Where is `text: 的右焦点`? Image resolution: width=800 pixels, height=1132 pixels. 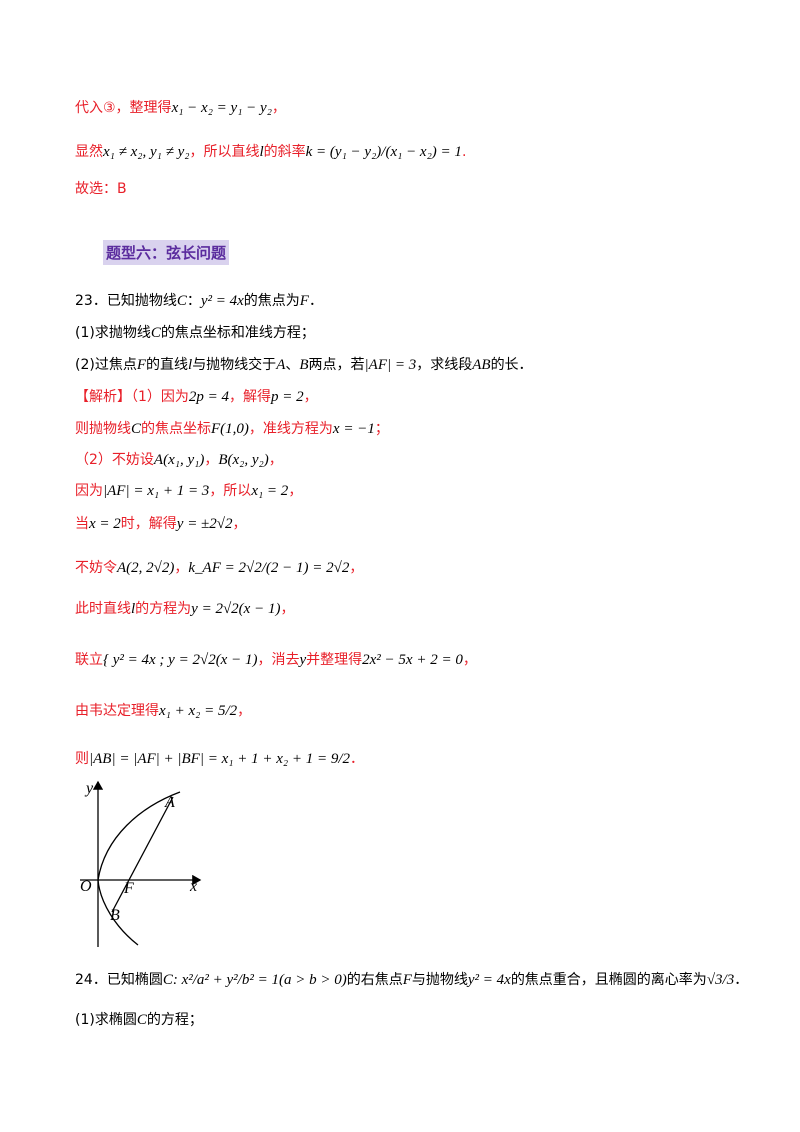 text: 的右焦点 is located at coordinates (374, 980).